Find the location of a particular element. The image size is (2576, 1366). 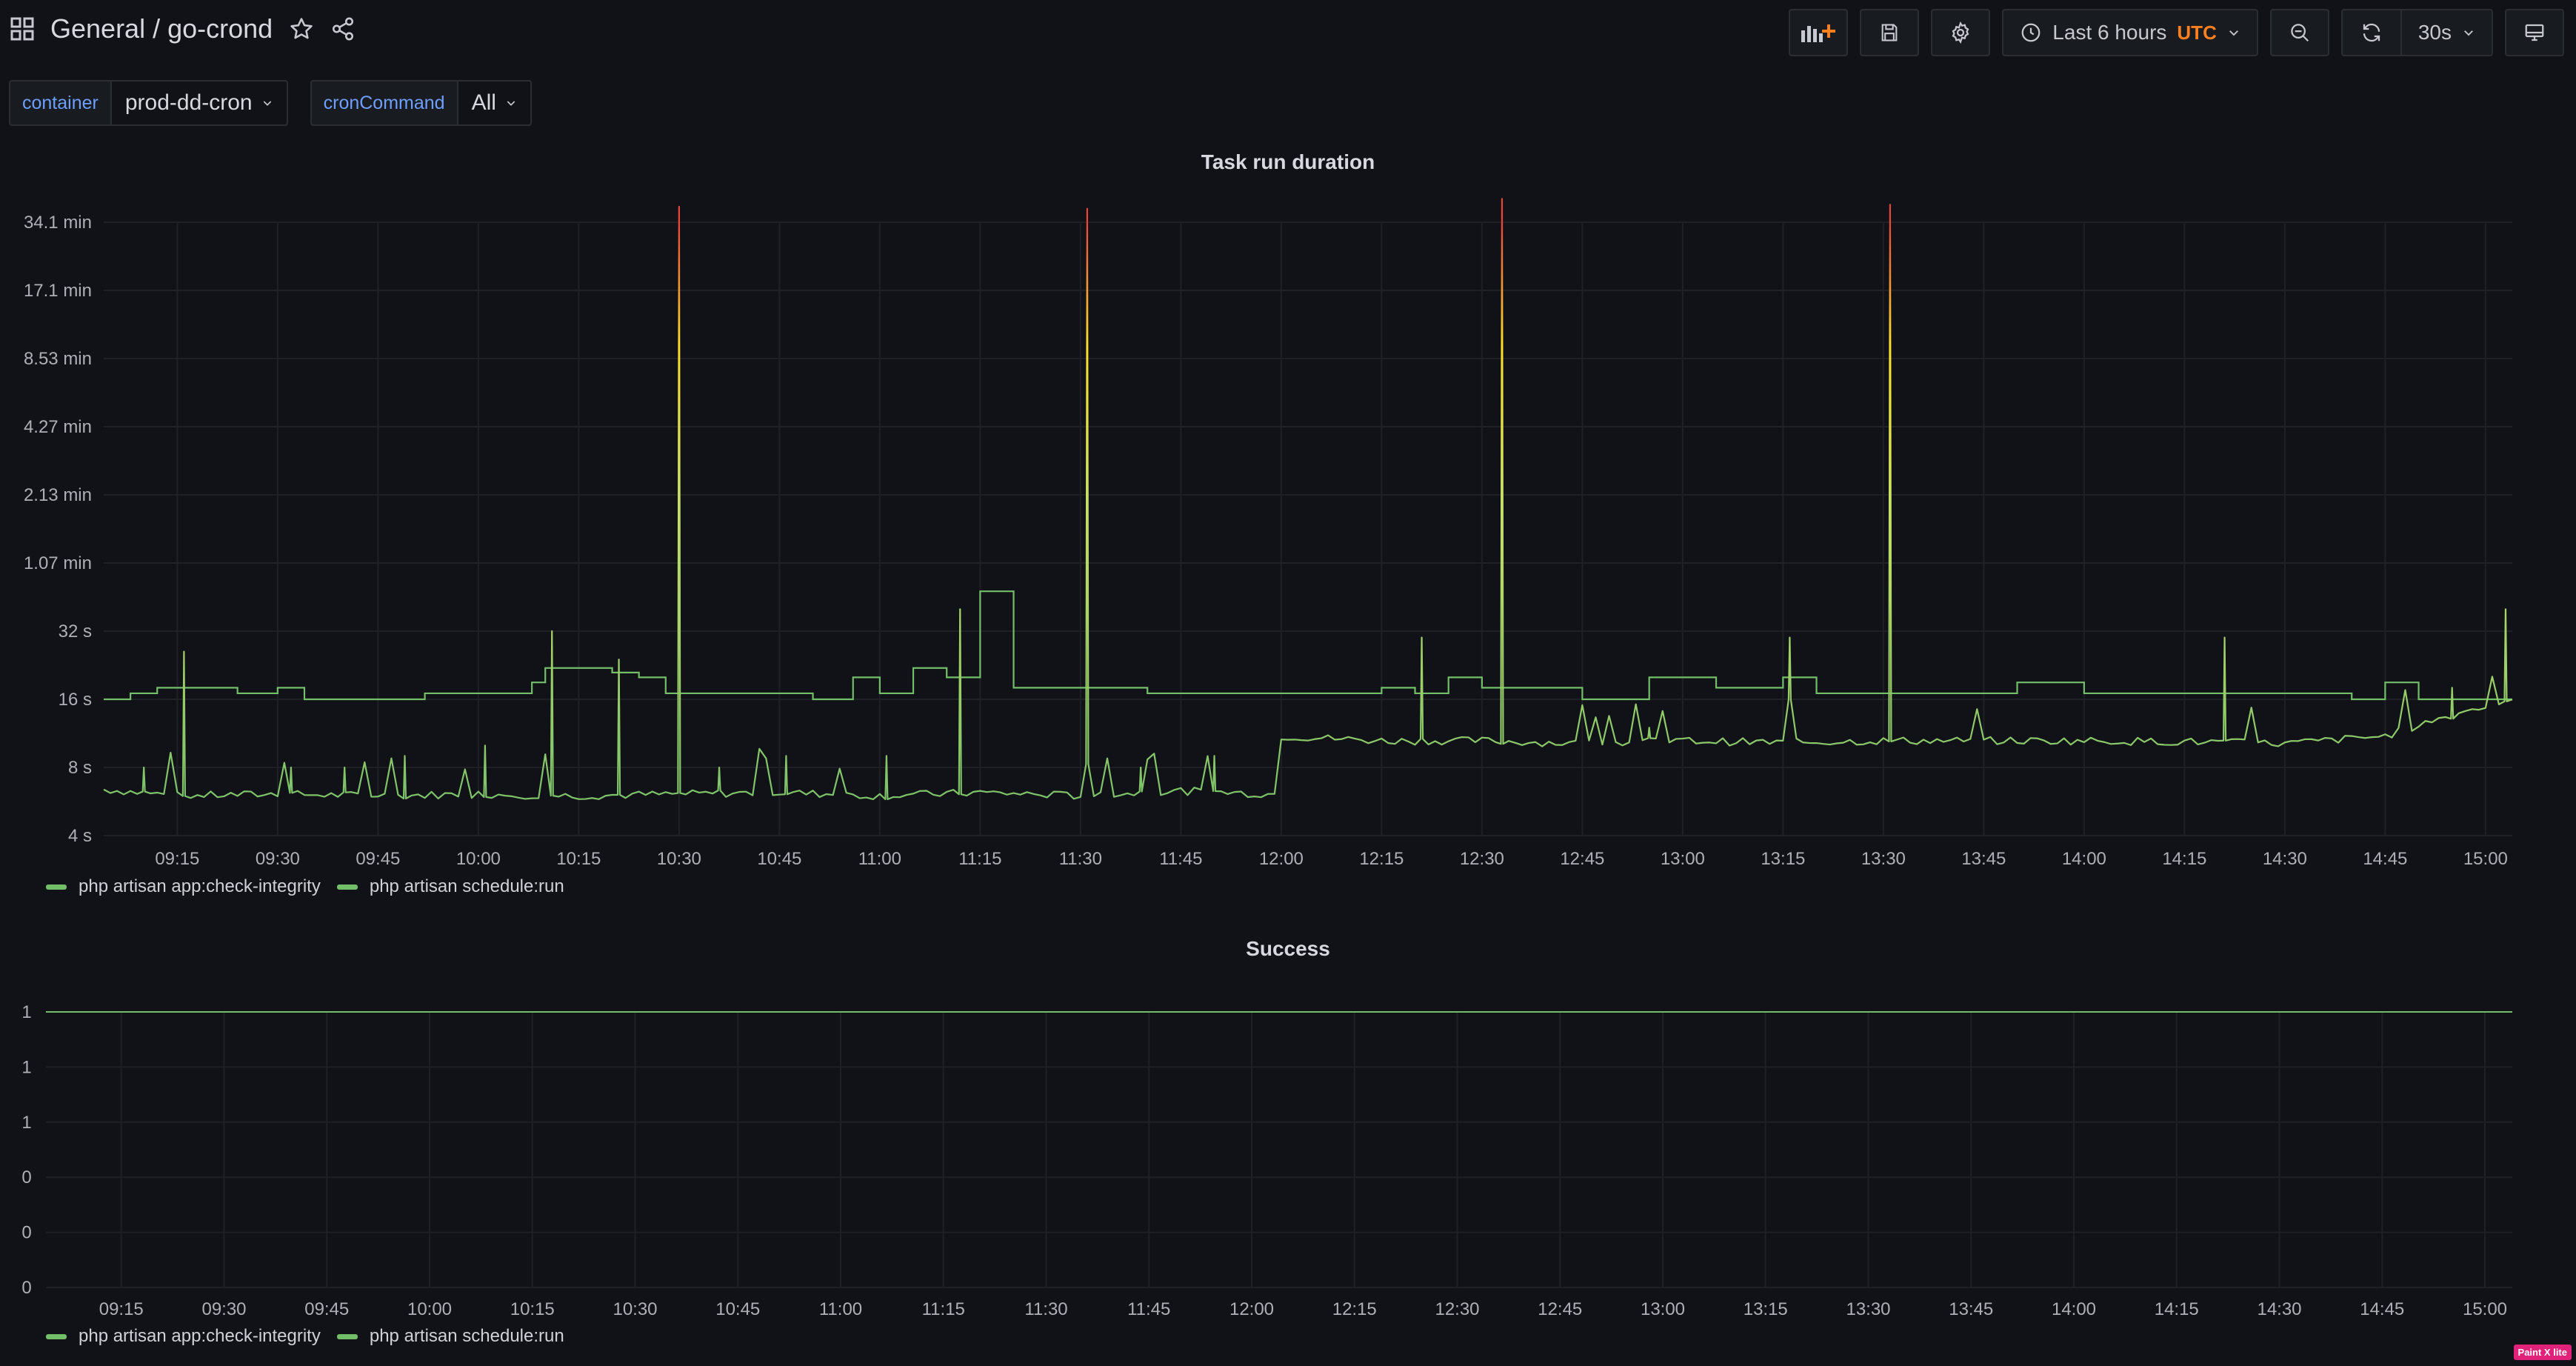

refresh-button is located at coordinates (2370, 32).